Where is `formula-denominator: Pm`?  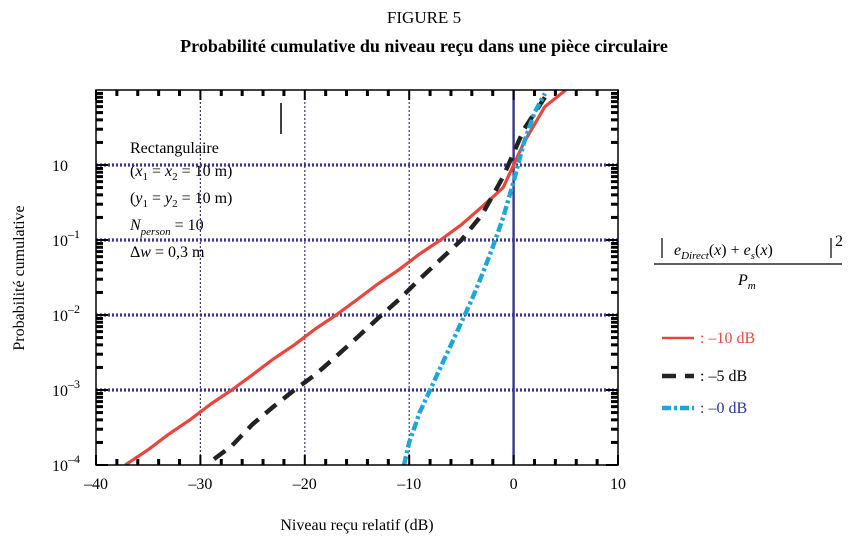
formula-denominator: Pm is located at coordinates (746, 282).